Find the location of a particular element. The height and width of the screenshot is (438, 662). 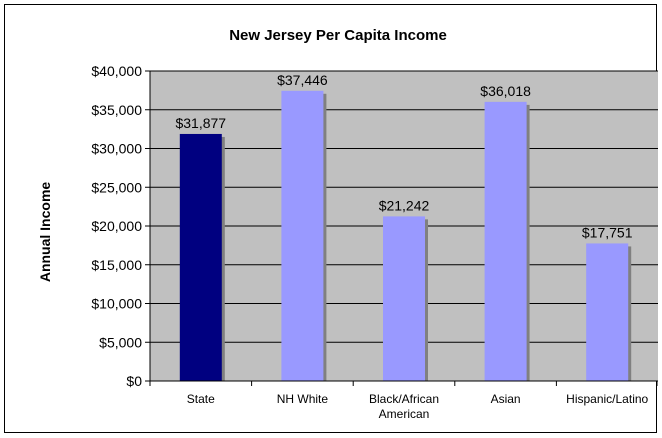

y-tick-label: $40,000 is located at coordinates (116, 71).